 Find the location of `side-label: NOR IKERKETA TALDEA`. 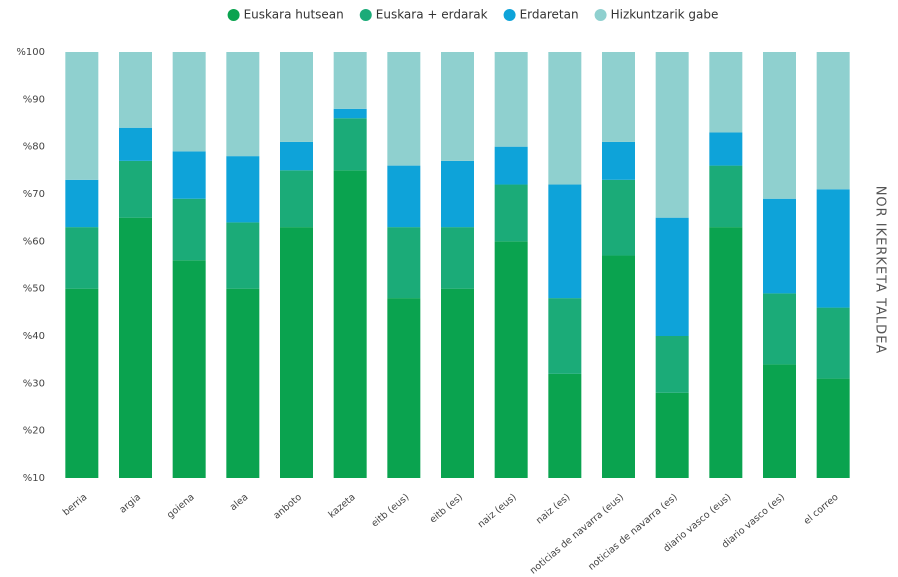

side-label: NOR IKERKETA TALDEA is located at coordinates (880, 270).